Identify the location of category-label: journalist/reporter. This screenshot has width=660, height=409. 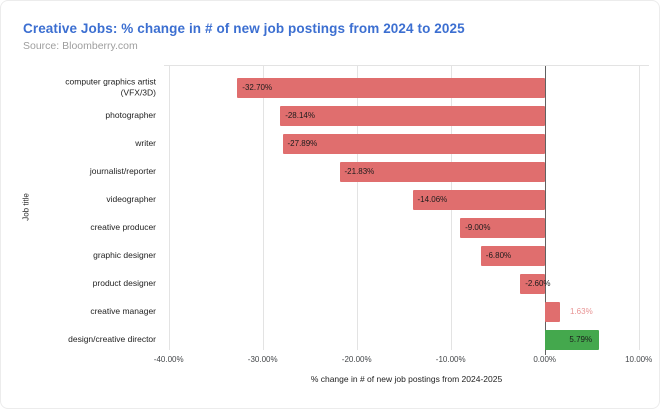
(122, 170).